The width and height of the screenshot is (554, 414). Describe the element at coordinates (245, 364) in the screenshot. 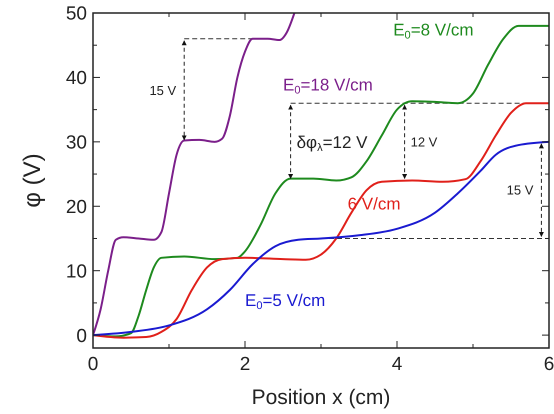

I see `x-tick-label: 2` at that location.